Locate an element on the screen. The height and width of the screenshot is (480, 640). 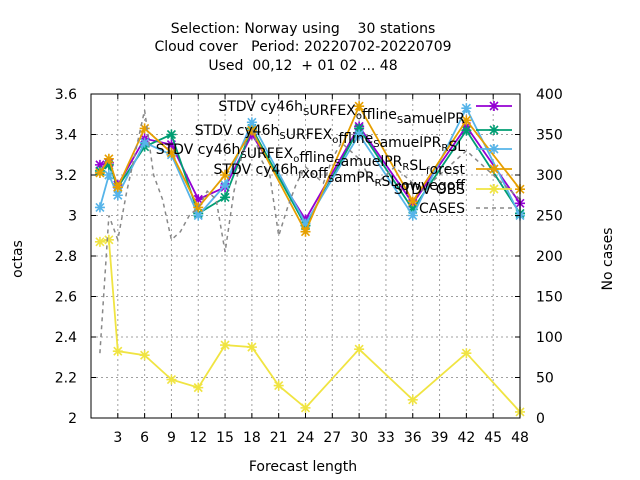
x-tick-label: 48 is located at coordinates (520, 438).